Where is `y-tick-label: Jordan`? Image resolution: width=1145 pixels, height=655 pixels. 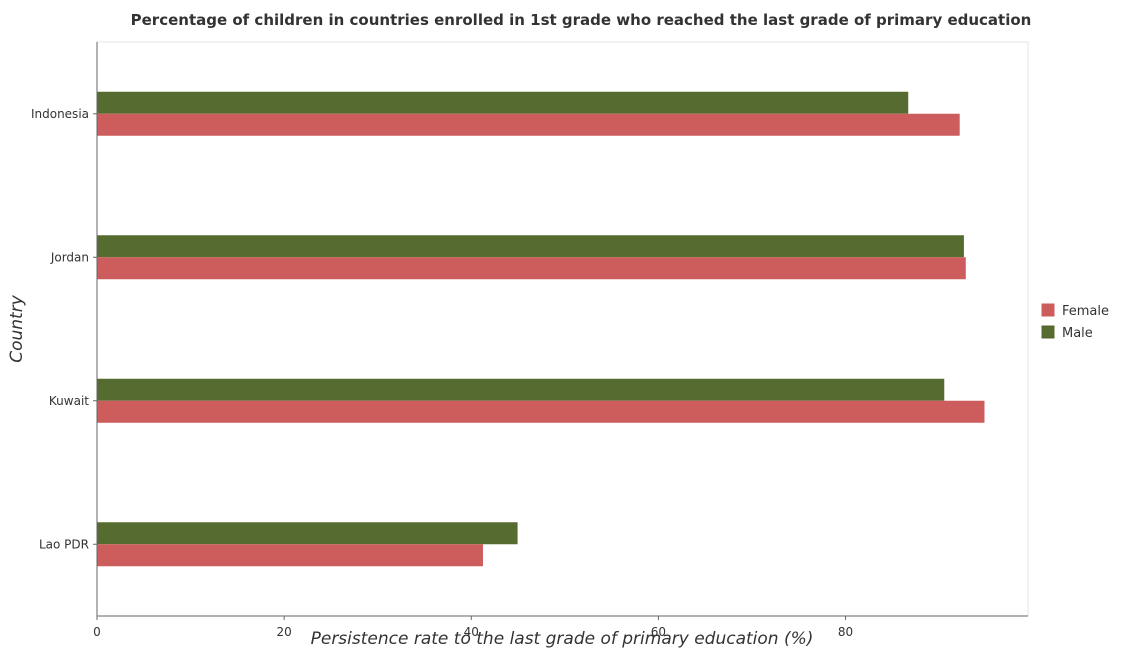 y-tick-label: Jordan is located at coordinates (69, 257).